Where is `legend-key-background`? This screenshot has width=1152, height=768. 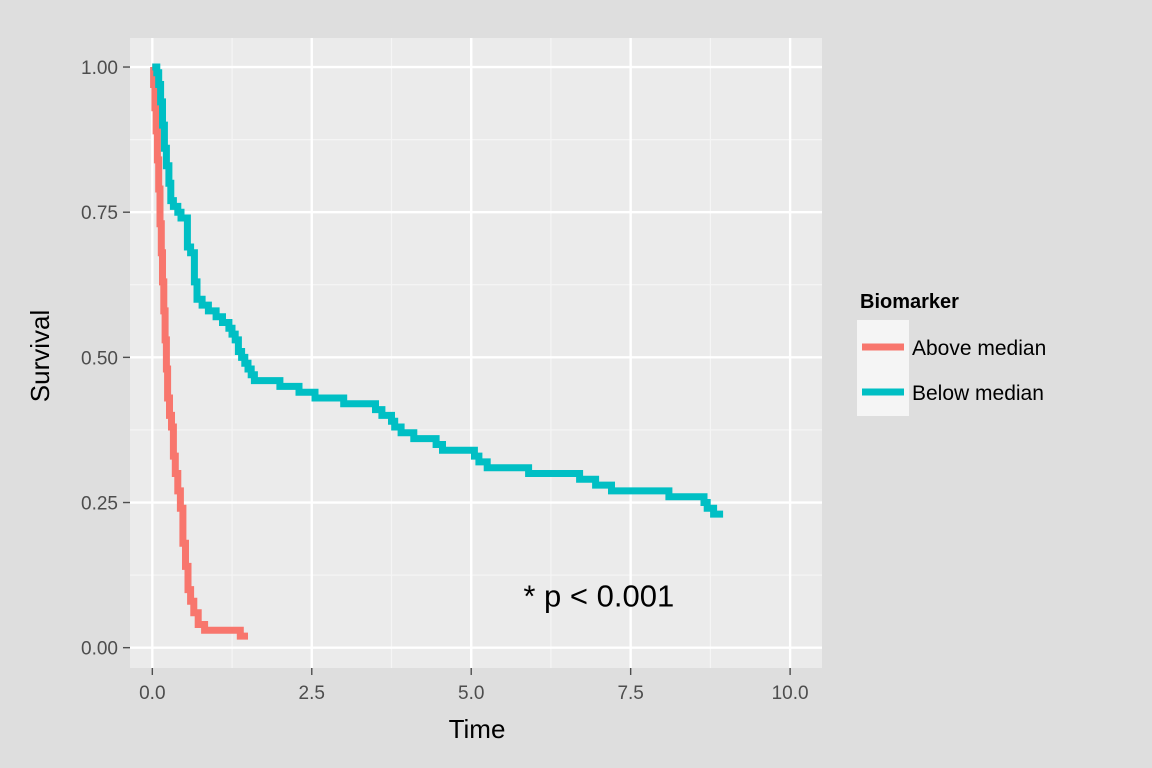 legend-key-background is located at coordinates (883, 368).